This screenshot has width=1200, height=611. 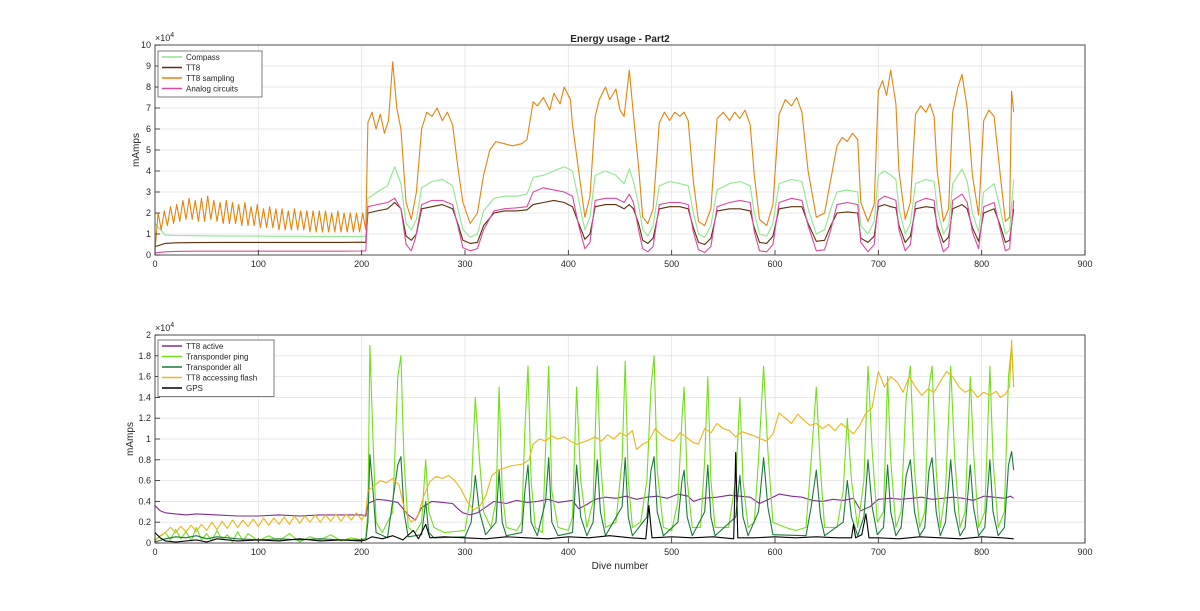 What do you see at coordinates (217, 357) in the screenshot?
I see `bottom-legend-label: Transponder ping` at bounding box center [217, 357].